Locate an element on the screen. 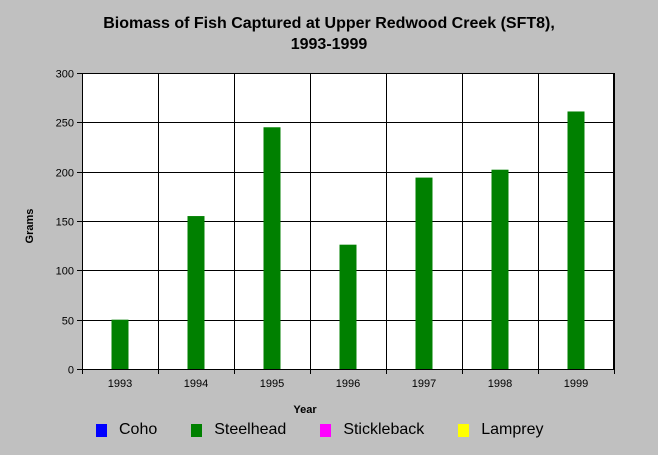 The height and width of the screenshot is (455, 658). x-tick-label: 1994 is located at coordinates (196, 384).